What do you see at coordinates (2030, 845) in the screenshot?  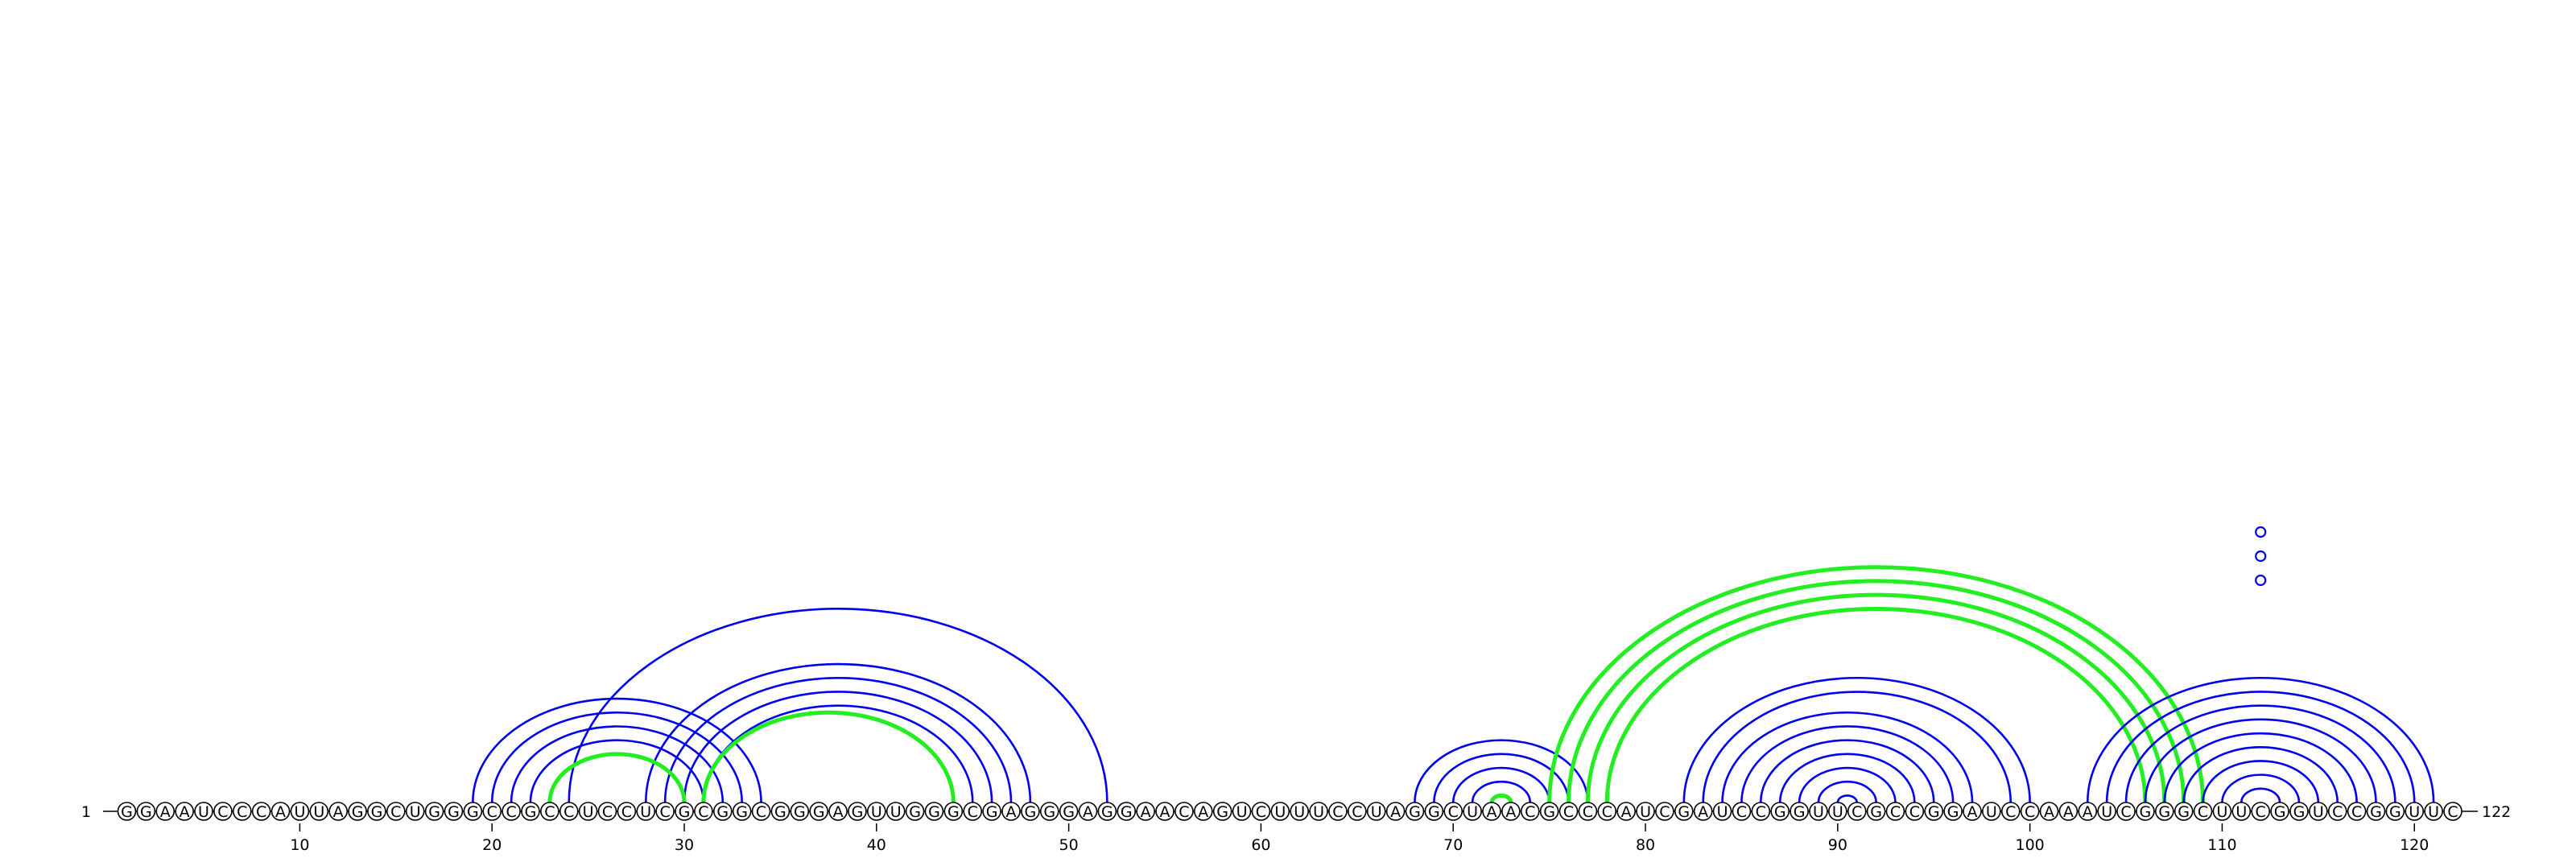 I see `axis-tick-label: 100` at bounding box center [2030, 845].